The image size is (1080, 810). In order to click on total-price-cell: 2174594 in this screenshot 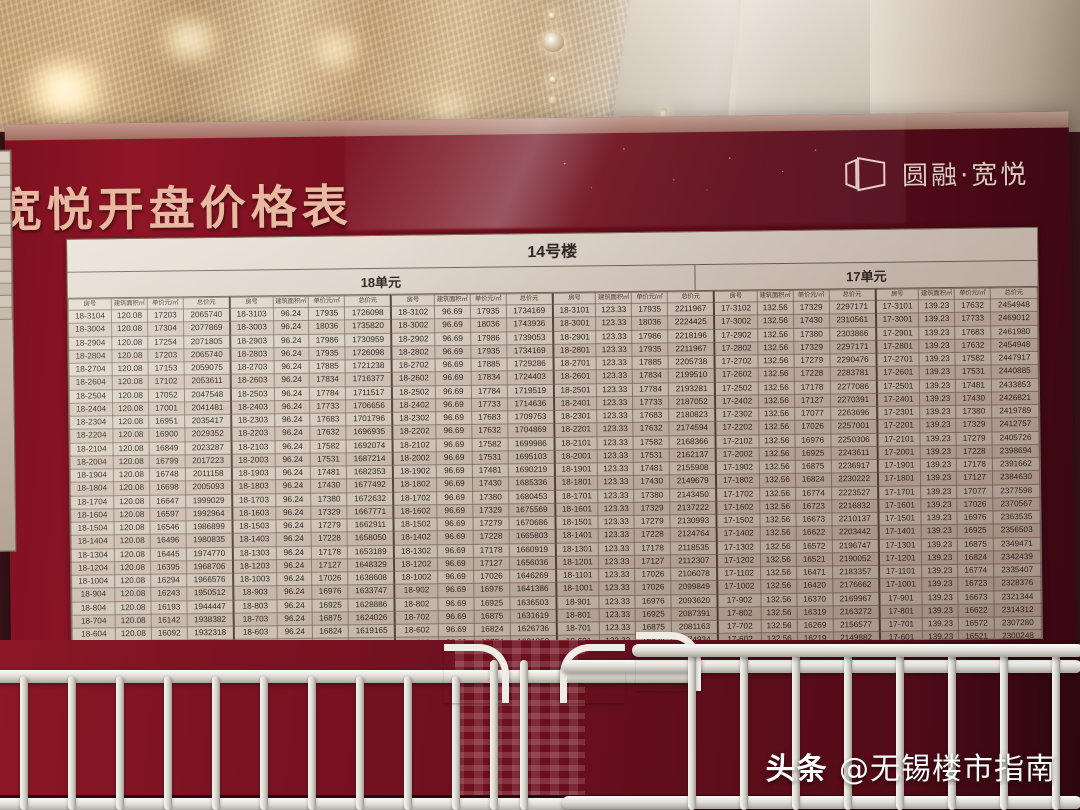, I will do `click(692, 428)`.